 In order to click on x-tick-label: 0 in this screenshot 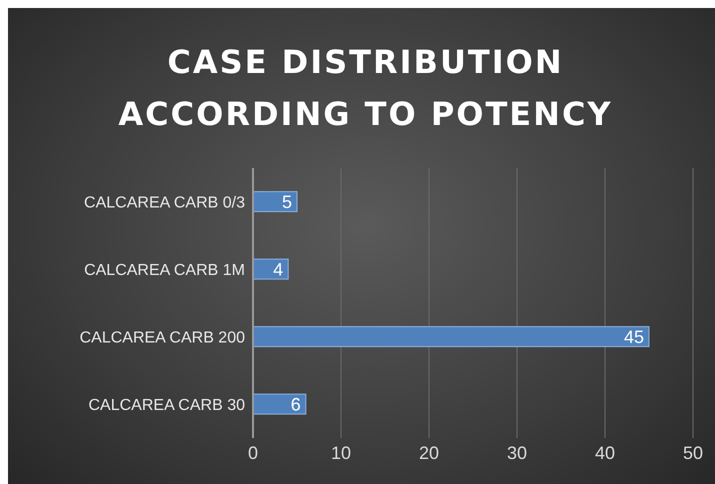, I will do `click(253, 452)`.